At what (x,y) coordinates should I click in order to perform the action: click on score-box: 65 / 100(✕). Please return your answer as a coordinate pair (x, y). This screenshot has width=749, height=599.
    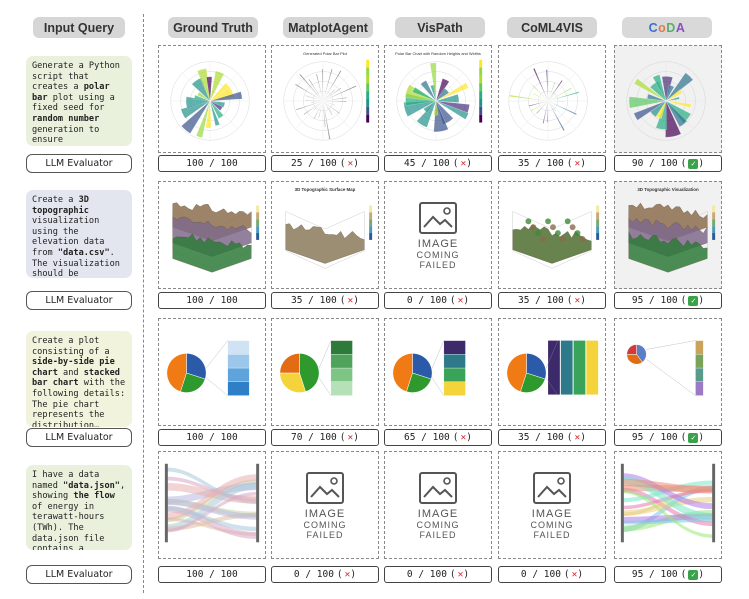
    Looking at the image, I should click on (438, 437).